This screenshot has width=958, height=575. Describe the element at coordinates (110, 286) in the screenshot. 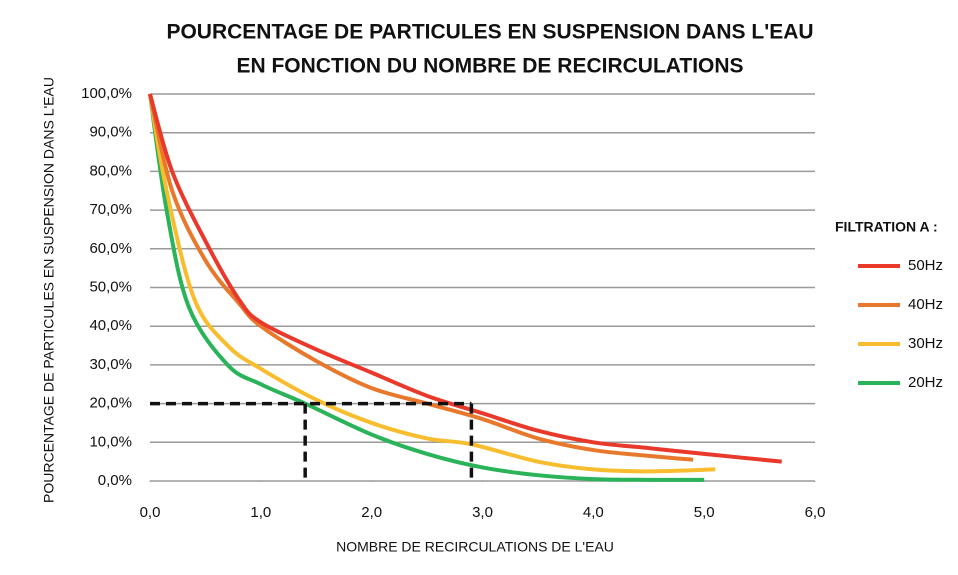

I see `y-tick-label: 50,0%` at that location.